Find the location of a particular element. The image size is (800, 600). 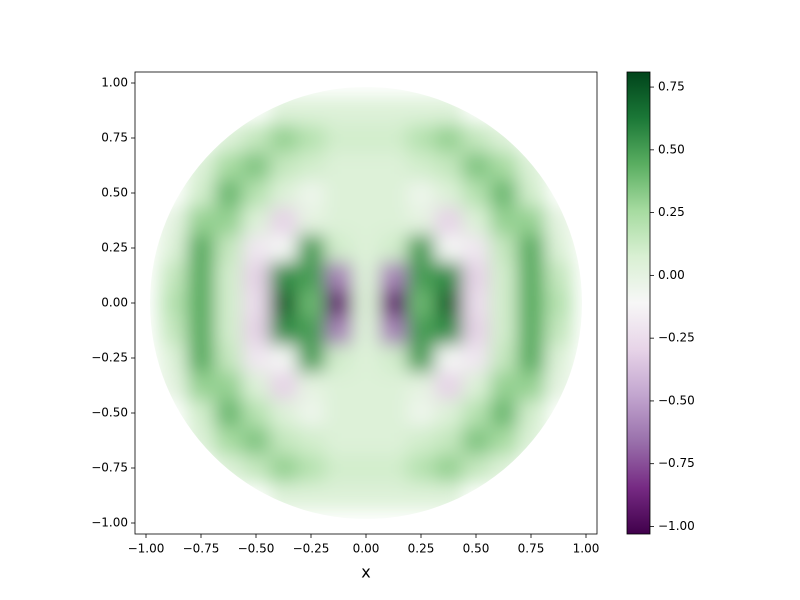

colorbar-tick-label: −1.00 is located at coordinates (676, 526).